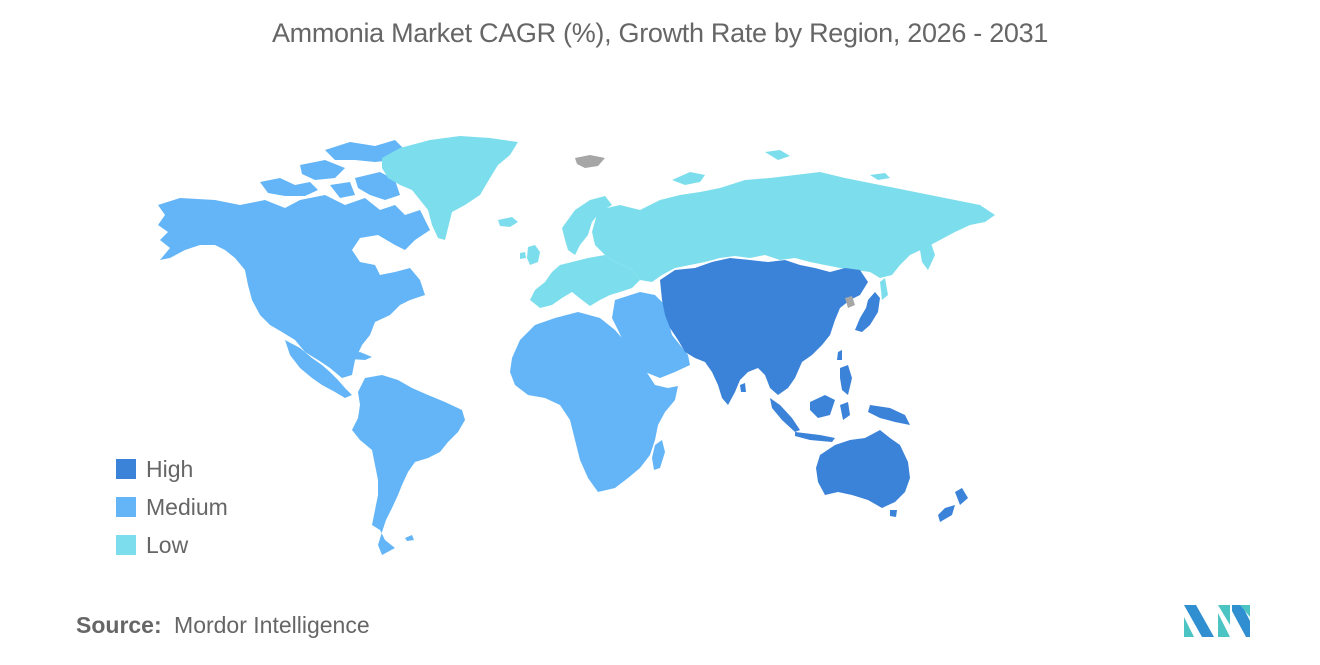 The height and width of the screenshot is (665, 1320). What do you see at coordinates (187, 506) in the screenshot?
I see `legend-label: Medium` at bounding box center [187, 506].